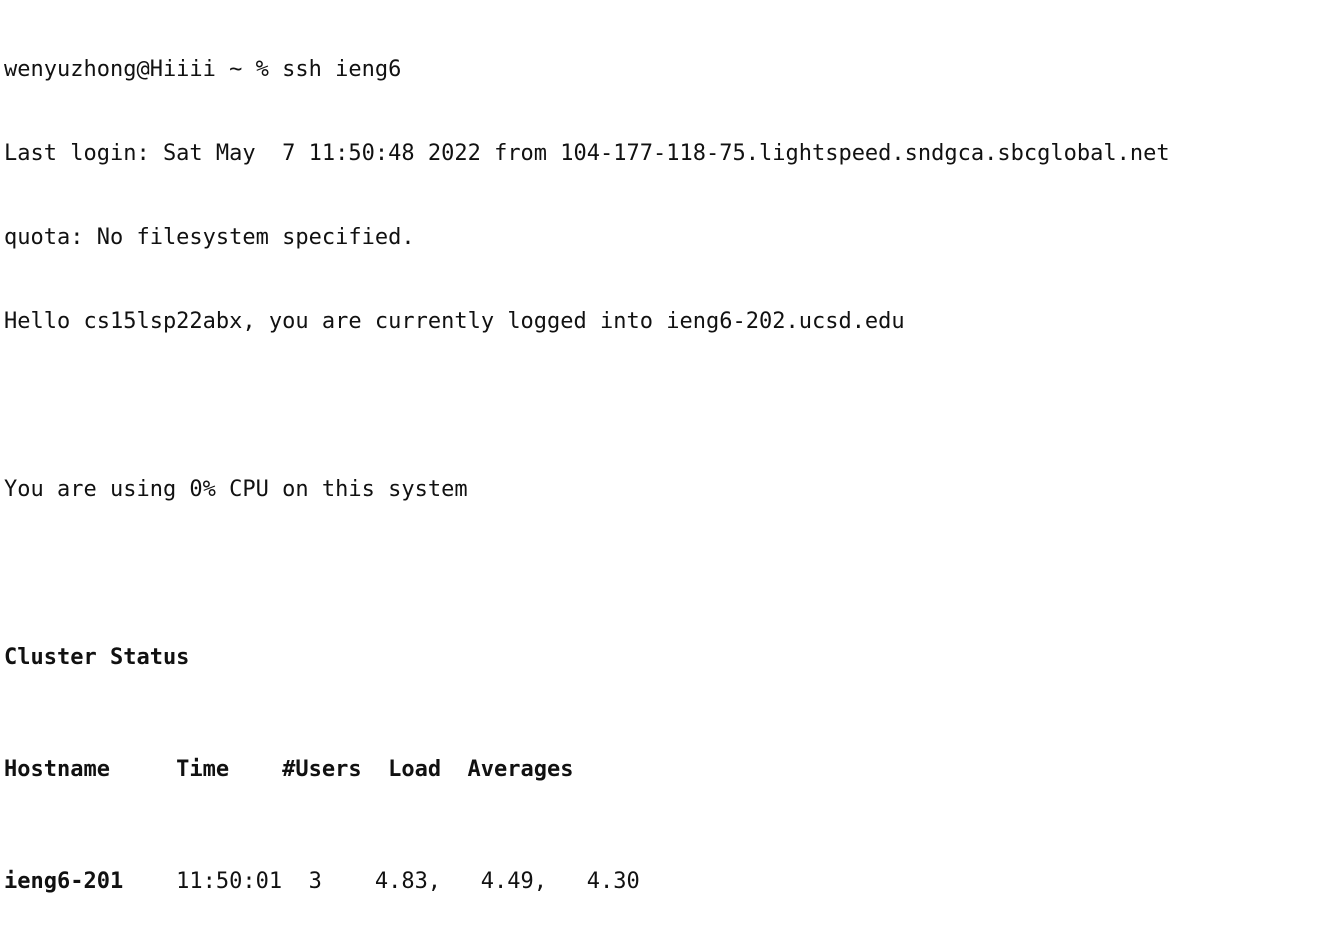 This screenshot has height=944, width=1320. What do you see at coordinates (659, 882) in the screenshot?
I see `table-row: ieng6-201 11:50:01 3 4.83, 4.49, 4.30` at bounding box center [659, 882].